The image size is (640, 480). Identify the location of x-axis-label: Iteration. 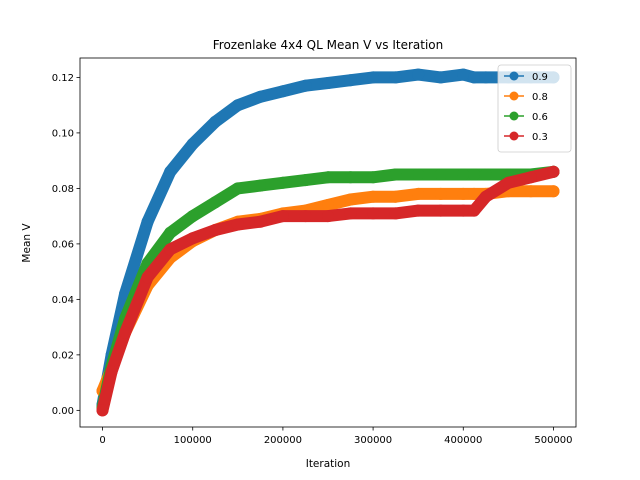
(328, 464).